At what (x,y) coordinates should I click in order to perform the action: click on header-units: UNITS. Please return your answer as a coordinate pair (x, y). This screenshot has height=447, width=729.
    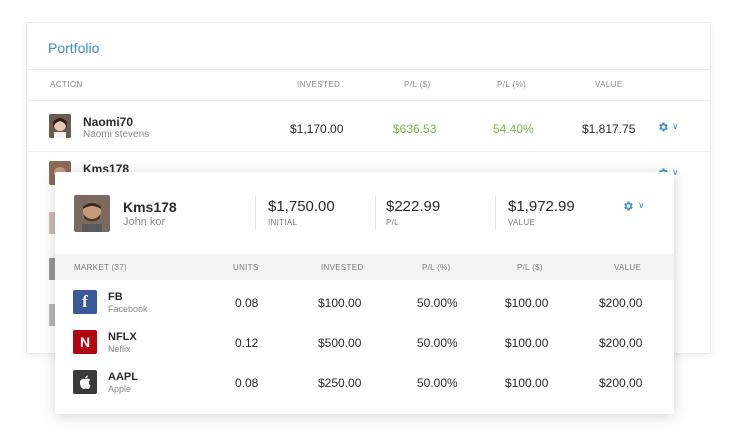
    Looking at the image, I should click on (246, 267).